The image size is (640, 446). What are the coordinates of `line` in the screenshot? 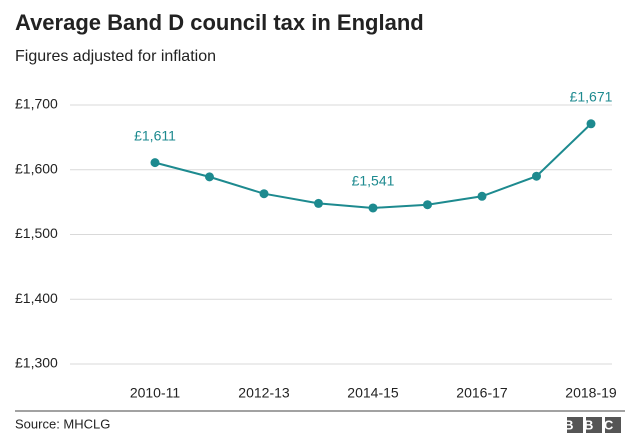 It's located at (373, 166).